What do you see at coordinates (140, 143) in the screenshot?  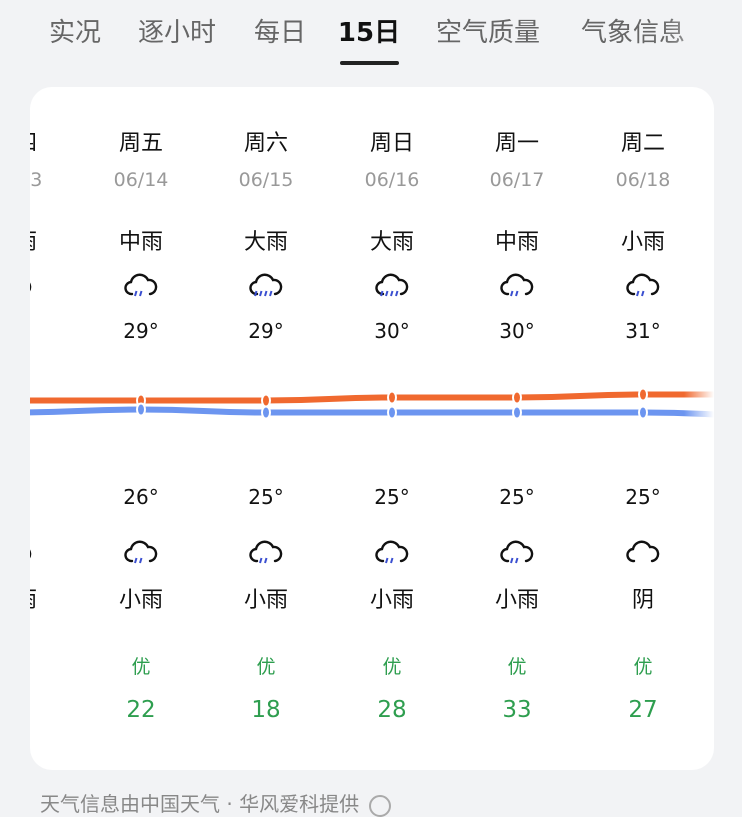 I see `weekday-label: 周五` at bounding box center [140, 143].